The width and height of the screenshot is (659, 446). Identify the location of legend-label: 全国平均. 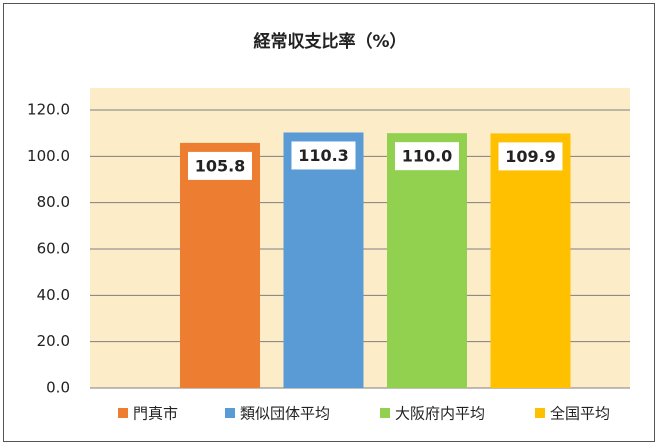
(580, 414).